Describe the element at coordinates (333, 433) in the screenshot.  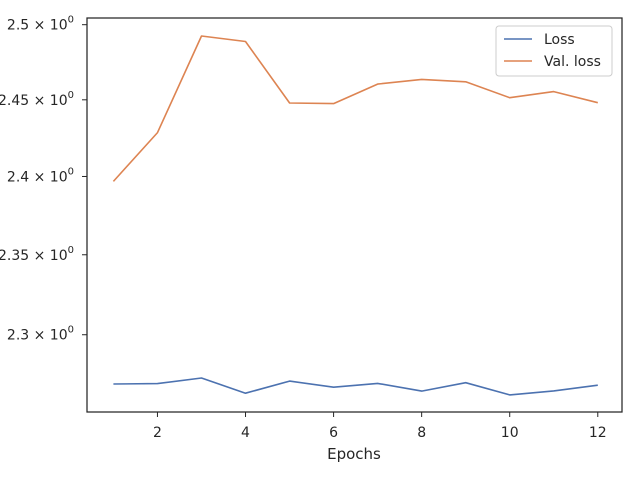
I see `x-tick-label: 6` at that location.